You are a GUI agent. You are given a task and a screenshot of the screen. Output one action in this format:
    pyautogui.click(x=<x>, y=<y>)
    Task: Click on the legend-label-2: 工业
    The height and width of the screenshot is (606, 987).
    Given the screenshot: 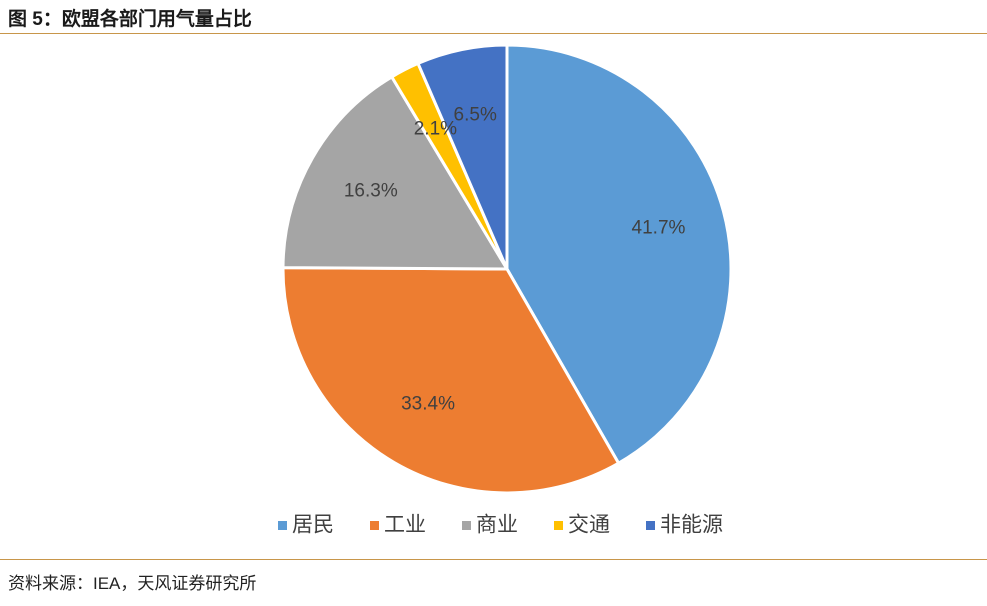 What is the action you would take?
    pyautogui.click(x=405, y=525)
    